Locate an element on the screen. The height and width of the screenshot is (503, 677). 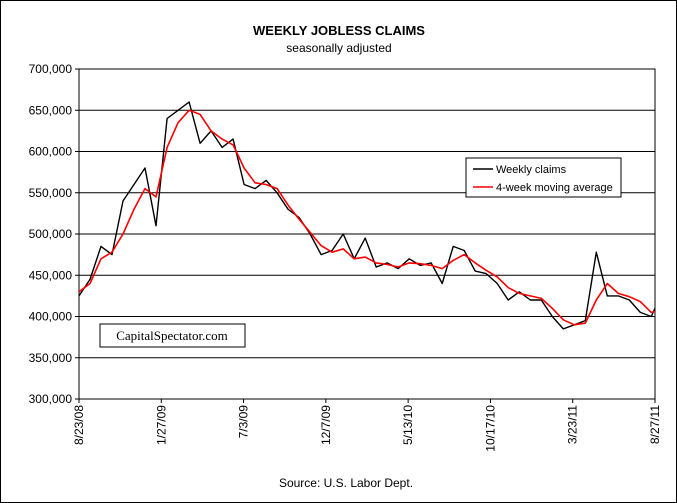
x-tick-label: 3/23/11 is located at coordinates (573, 424).